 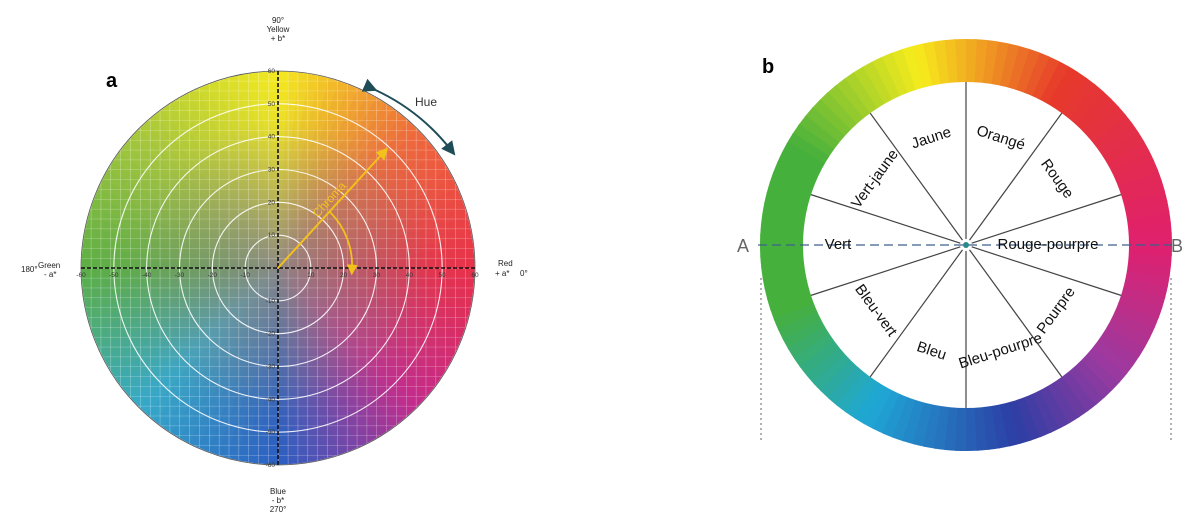 I want to click on svg-text: - b*, so click(x=278, y=500).